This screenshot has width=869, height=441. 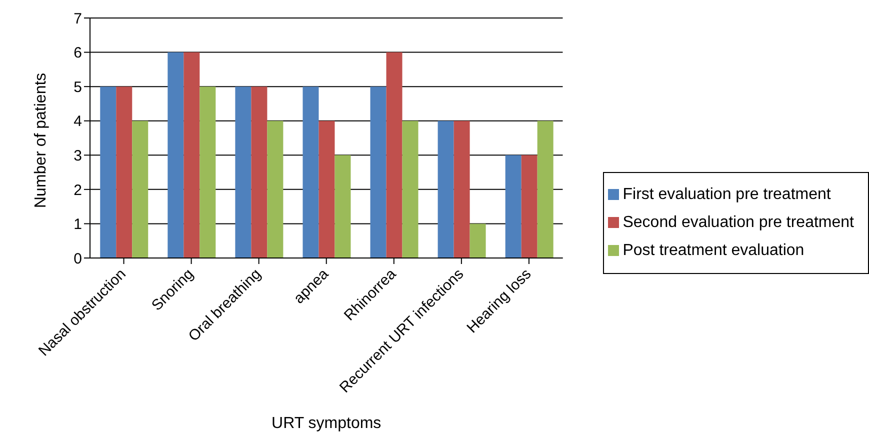 What do you see at coordinates (78, 121) in the screenshot?
I see `y-tick-label: 4` at bounding box center [78, 121].